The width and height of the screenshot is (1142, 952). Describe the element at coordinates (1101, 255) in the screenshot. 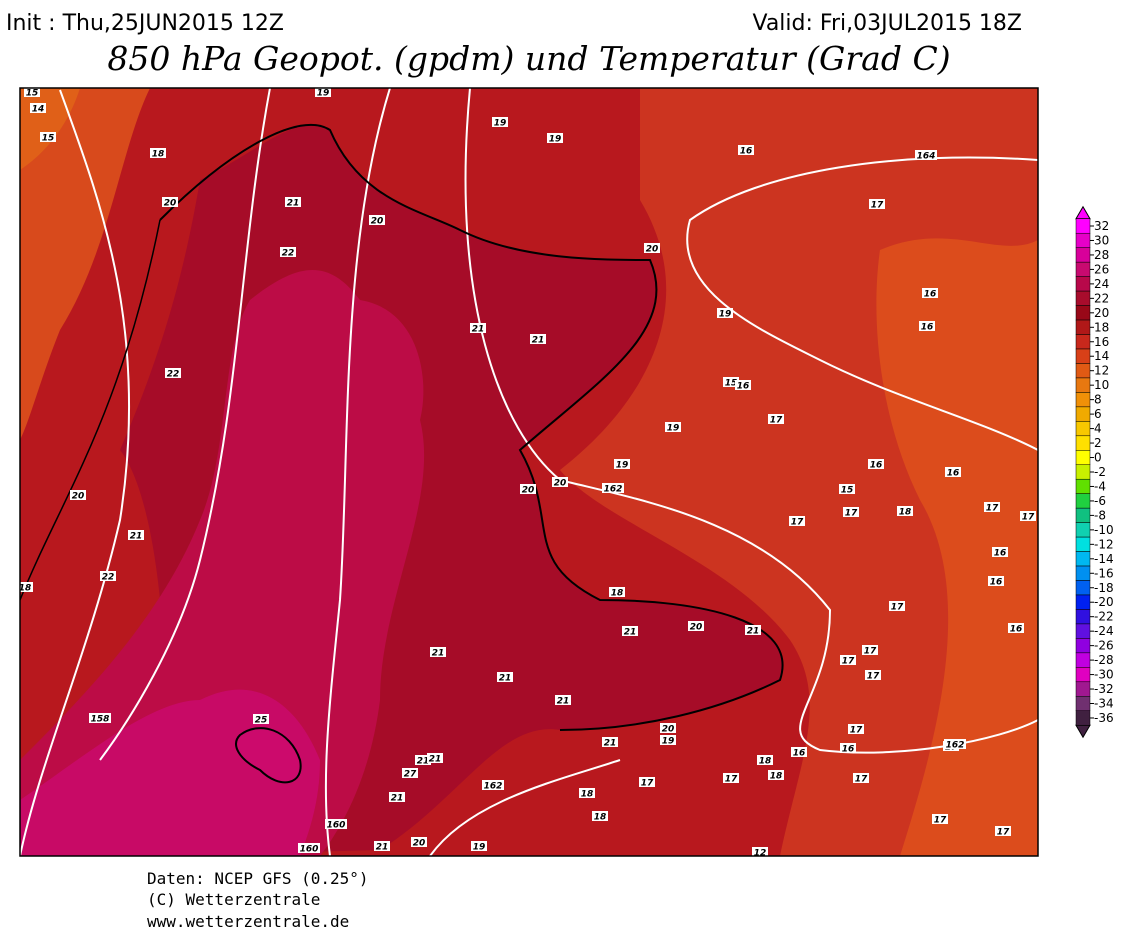

I see `colorbar-label: 28` at that location.